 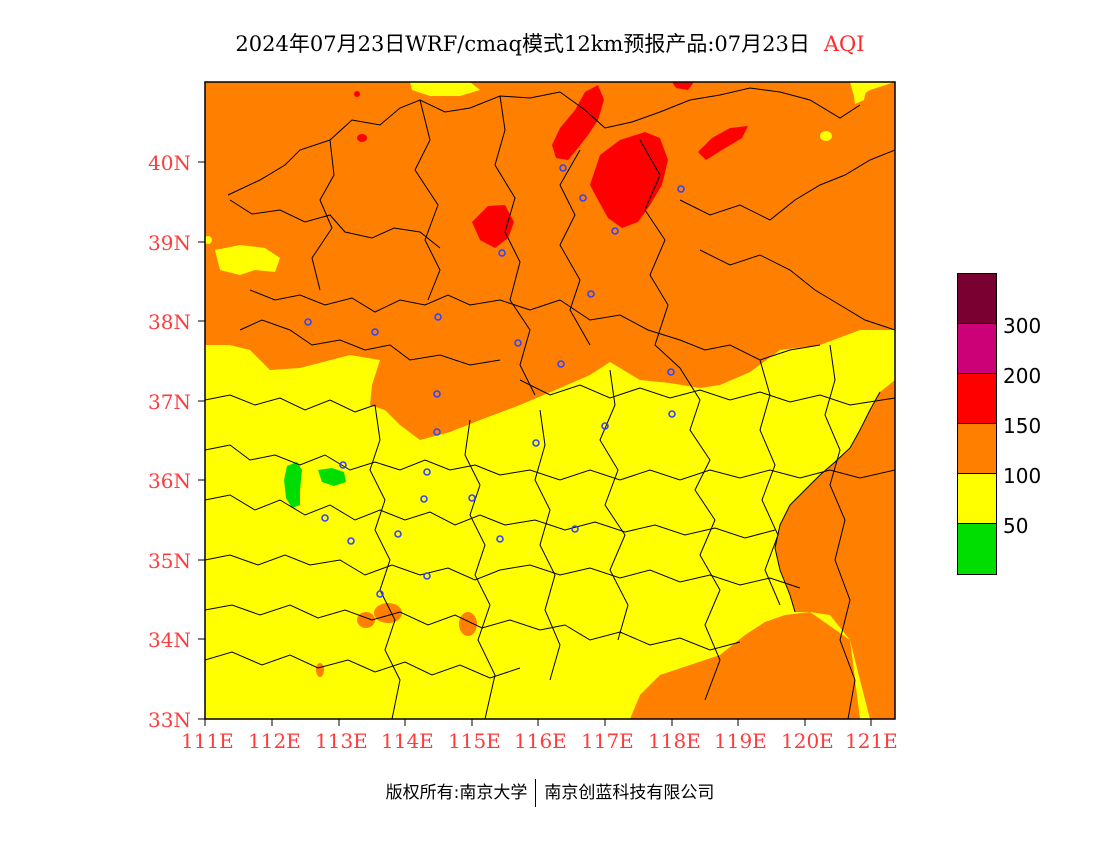 I want to click on lat-label: 35N, so click(x=169, y=561).